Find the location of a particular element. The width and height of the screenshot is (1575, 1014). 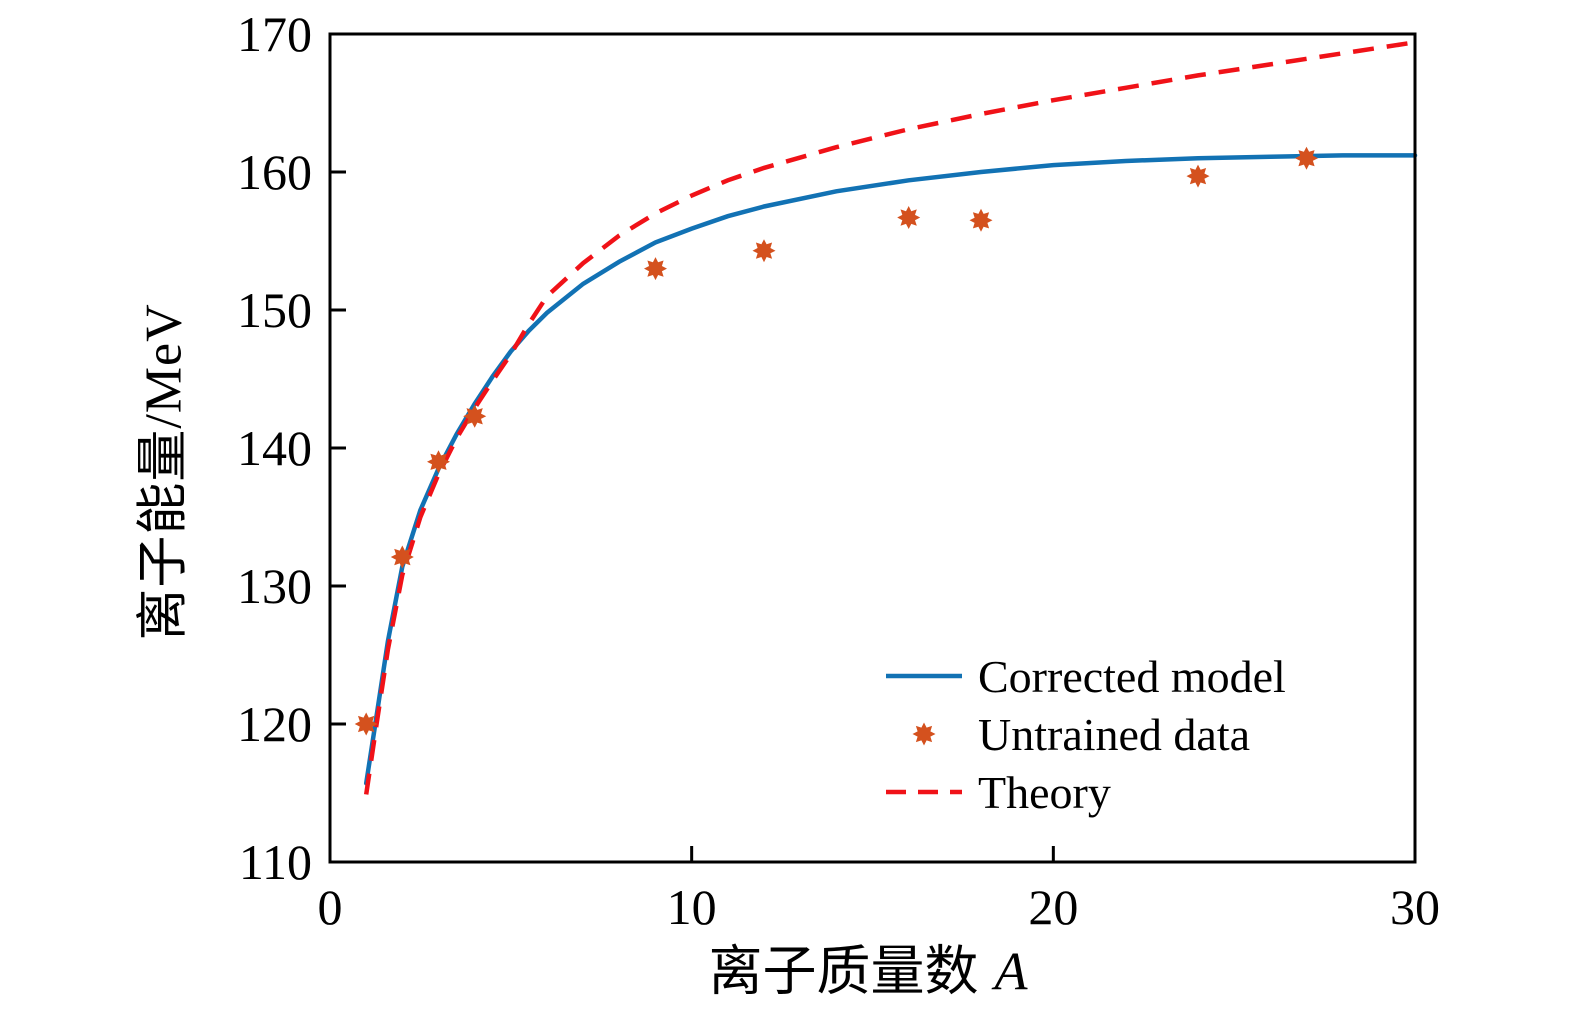

x-tick-label: 10 is located at coordinates (692, 907).